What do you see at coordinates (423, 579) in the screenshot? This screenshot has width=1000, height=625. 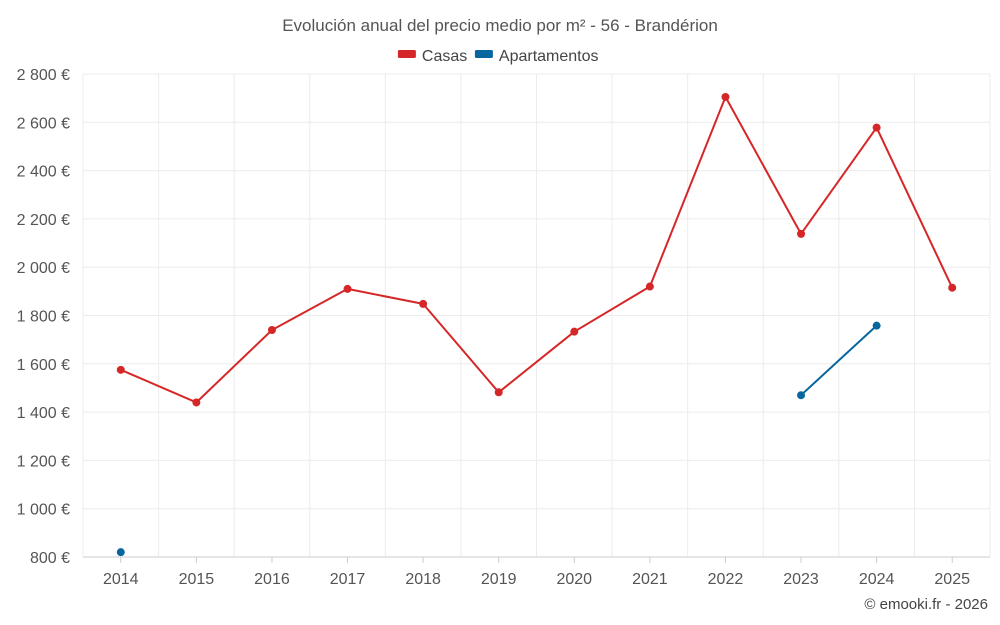 I see `x-tick-label: 2018` at bounding box center [423, 579].